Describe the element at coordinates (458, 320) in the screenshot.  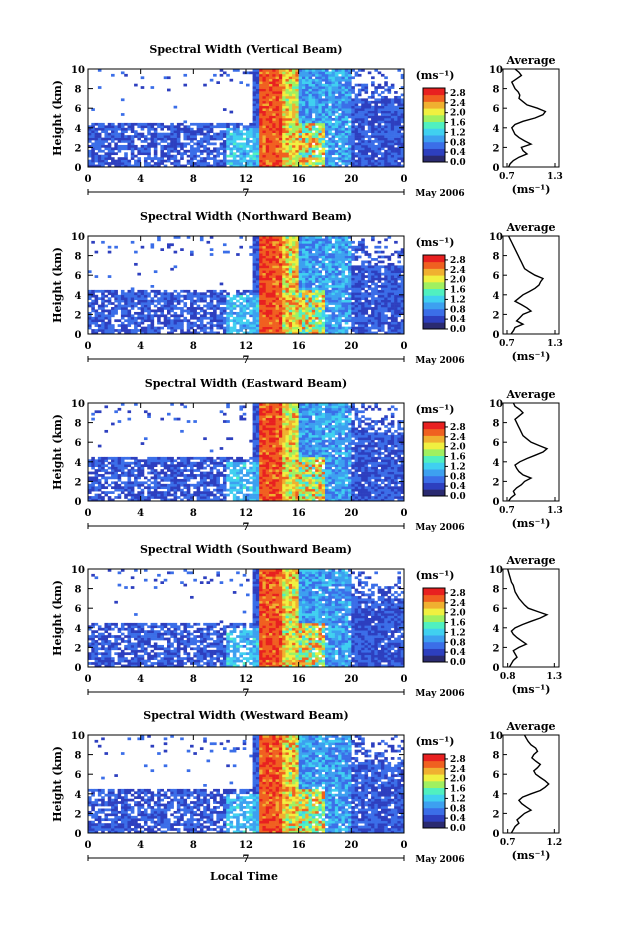
I see `colorbar-tick-label: 0.4` at that location.